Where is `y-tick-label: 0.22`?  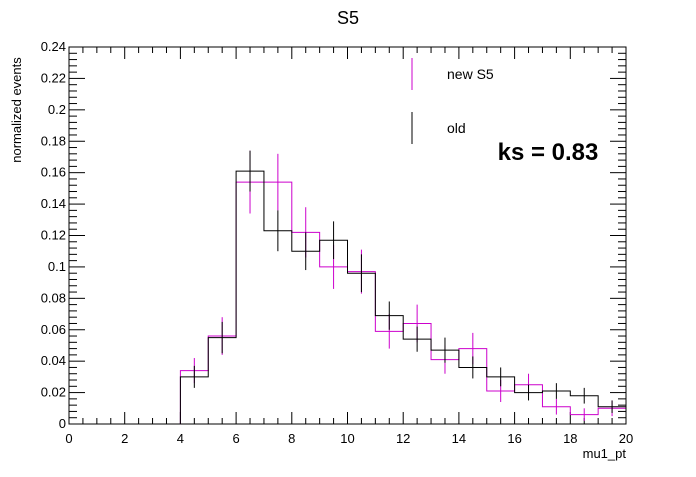
y-tick-label: 0.22 is located at coordinates (53, 77).